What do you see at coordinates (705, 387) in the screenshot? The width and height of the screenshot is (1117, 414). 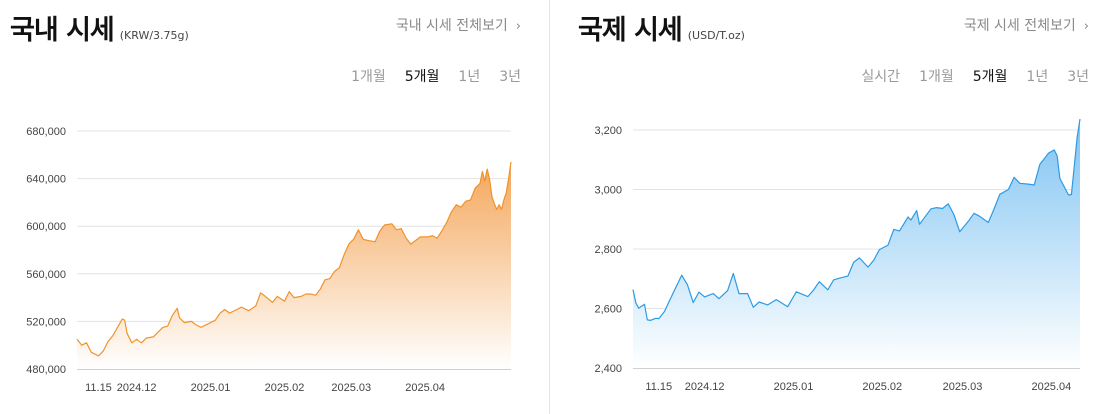 I see `international-x-tick-label: 2024.12` at bounding box center [705, 387].